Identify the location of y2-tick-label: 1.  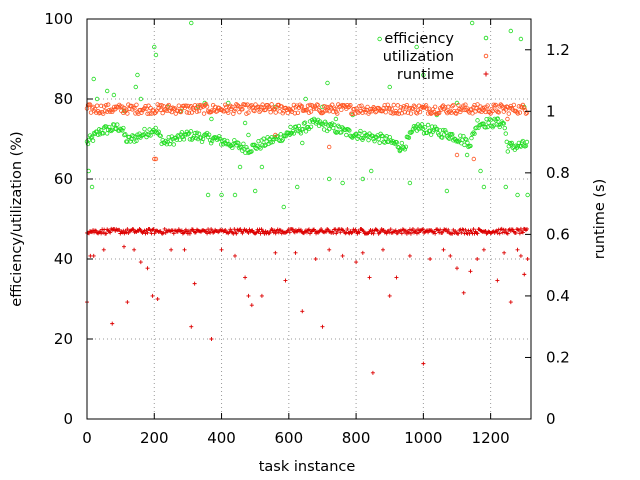
(551, 111).